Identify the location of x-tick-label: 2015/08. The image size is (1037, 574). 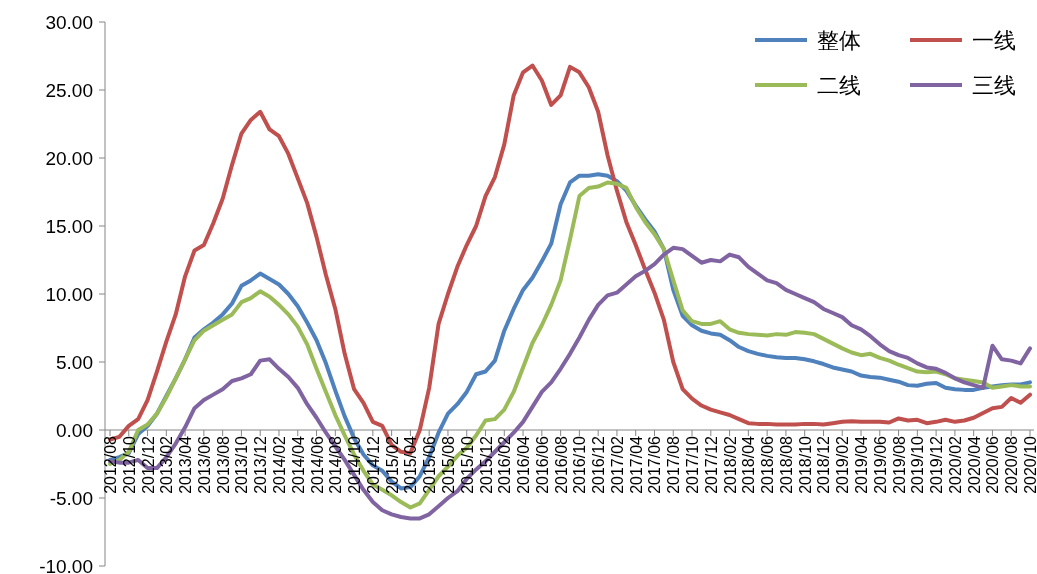
(448, 464).